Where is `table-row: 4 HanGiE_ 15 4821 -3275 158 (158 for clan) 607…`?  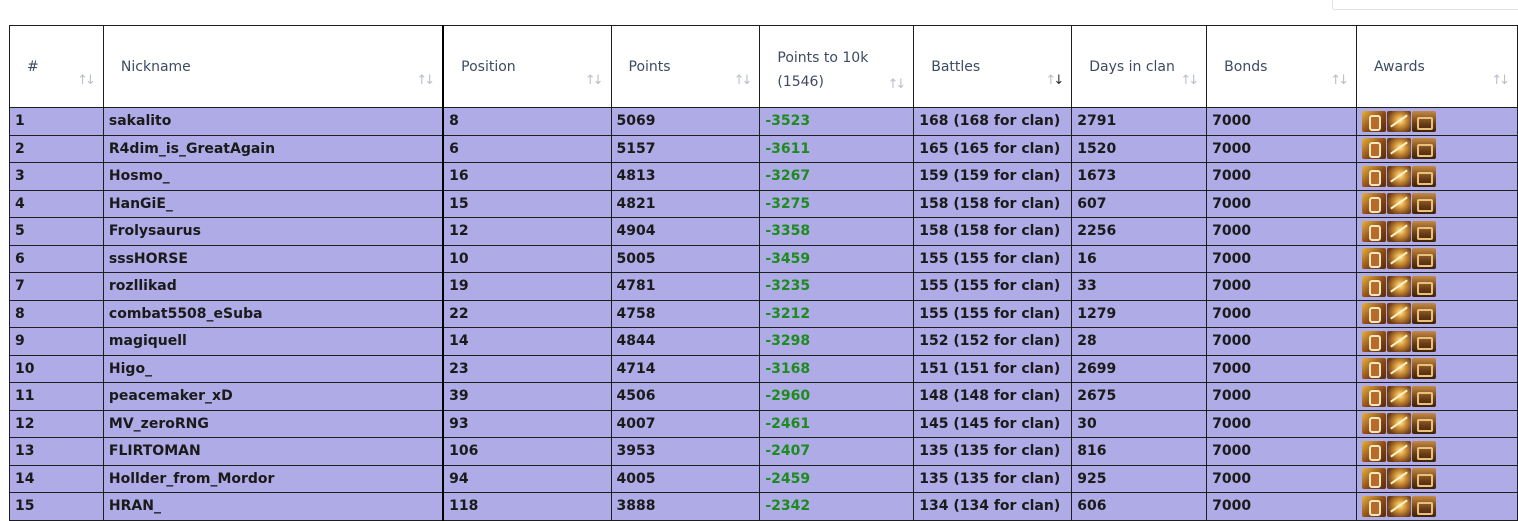
table-row: 4 HanGiE_ 15 4821 -3275 158 (158 for clan) 607… is located at coordinates (763, 203).